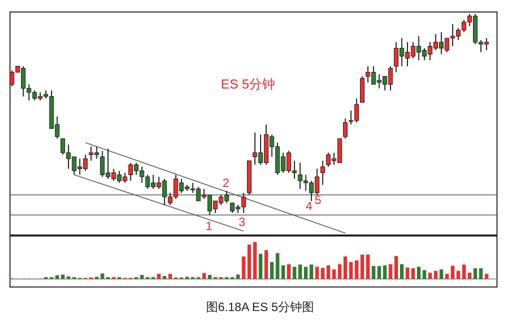 The height and width of the screenshot is (321, 518). I want to click on annotation: ES 5分钟, so click(248, 84).